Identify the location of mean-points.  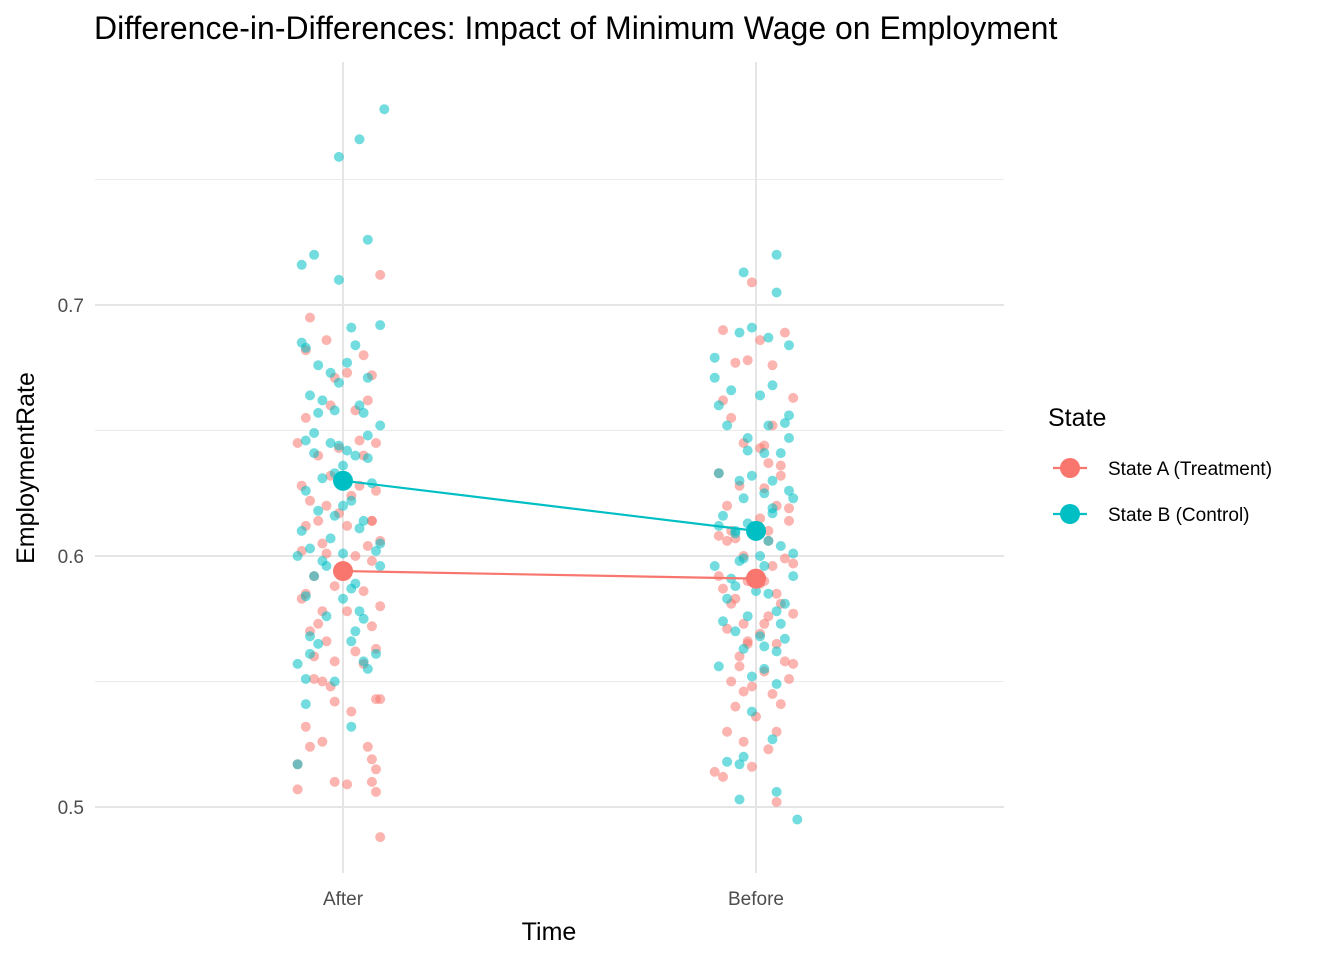
(549, 529).